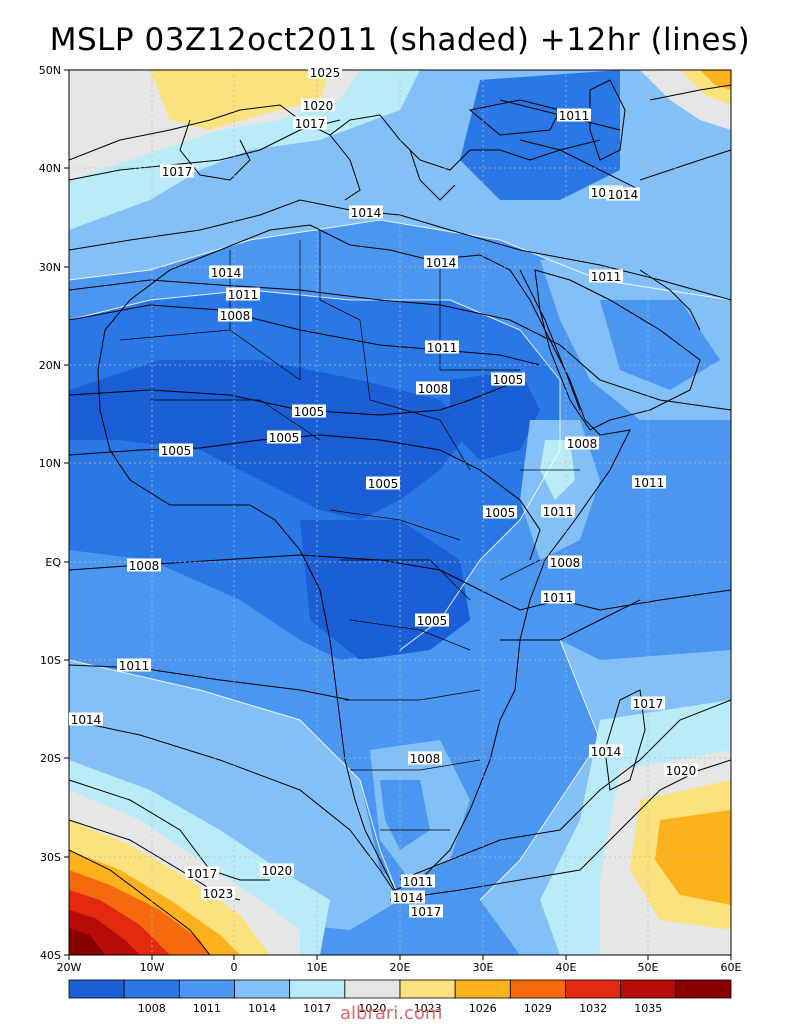 The height and width of the screenshot is (1024, 800). Describe the element at coordinates (400, 40) in the screenshot. I see `map-title: MSLP 03Z12oct2011 (shaded) +12hr (lines)` at that location.